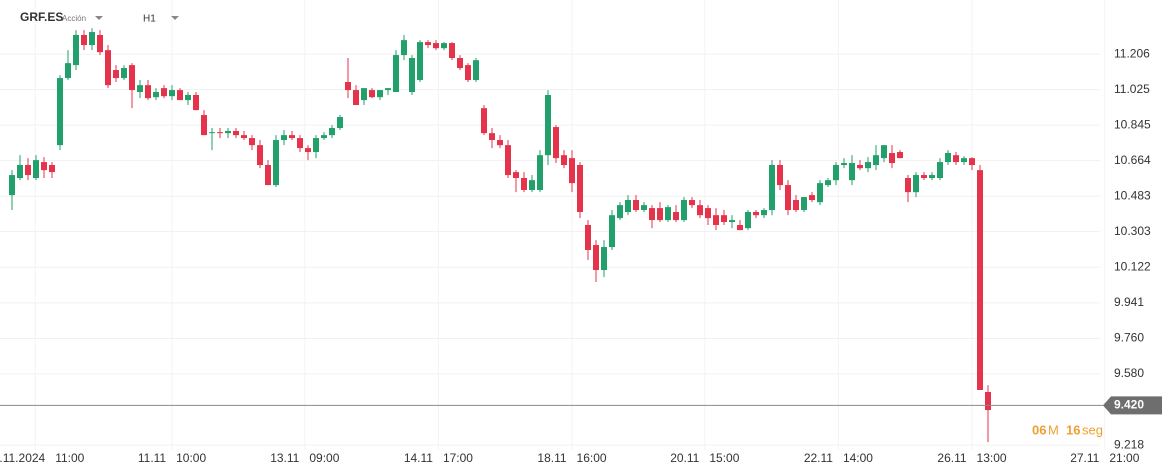  Describe the element at coordinates (41, 17) in the screenshot. I see `symbol: GRF.ES` at that location.